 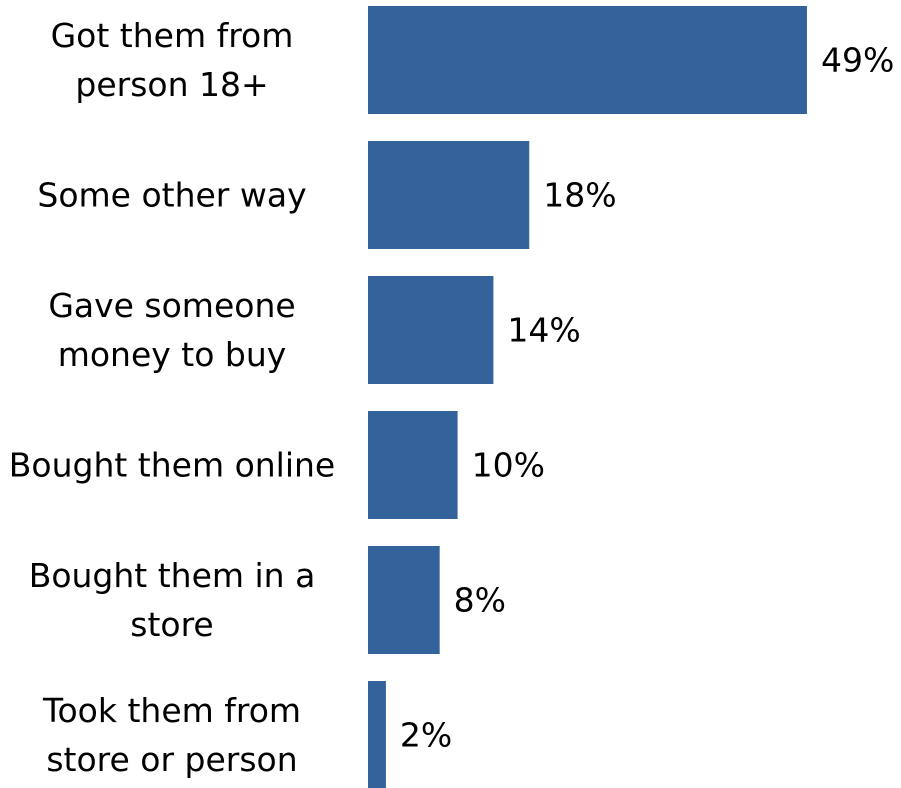 I want to click on value-label-5: 2%, so click(x=426, y=735).